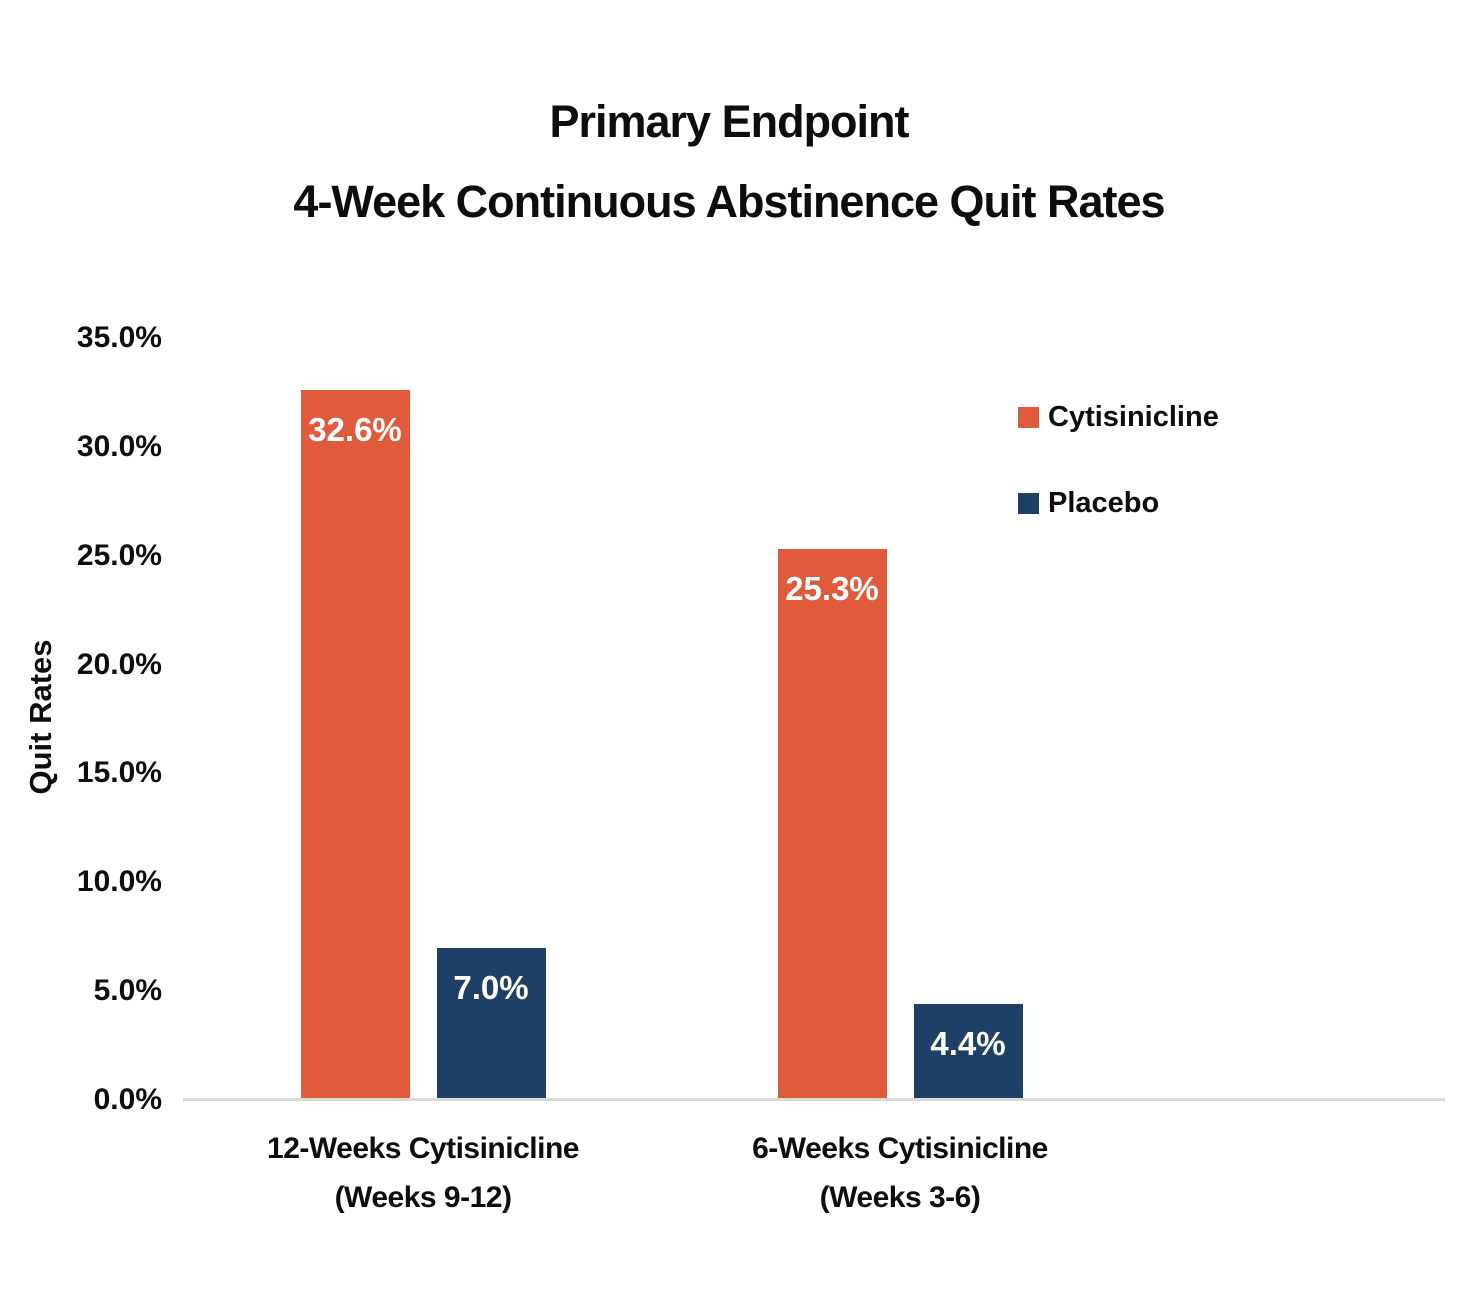 Image resolution: width=1458 pixels, height=1291 pixels. What do you see at coordinates (355, 744) in the screenshot?
I see `bar-cytisinicline-group1` at bounding box center [355, 744].